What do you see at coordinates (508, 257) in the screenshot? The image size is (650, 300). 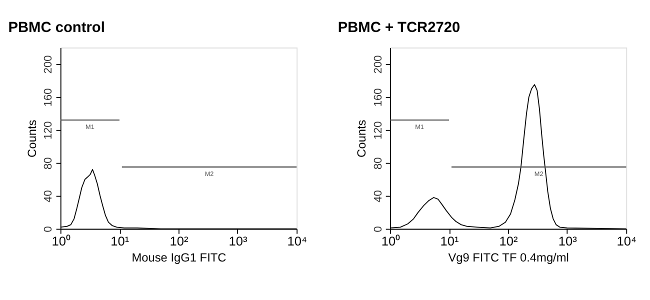 I see `x-axis-title: Vg9 FITC TF 0.4mg/ml` at bounding box center [508, 257].